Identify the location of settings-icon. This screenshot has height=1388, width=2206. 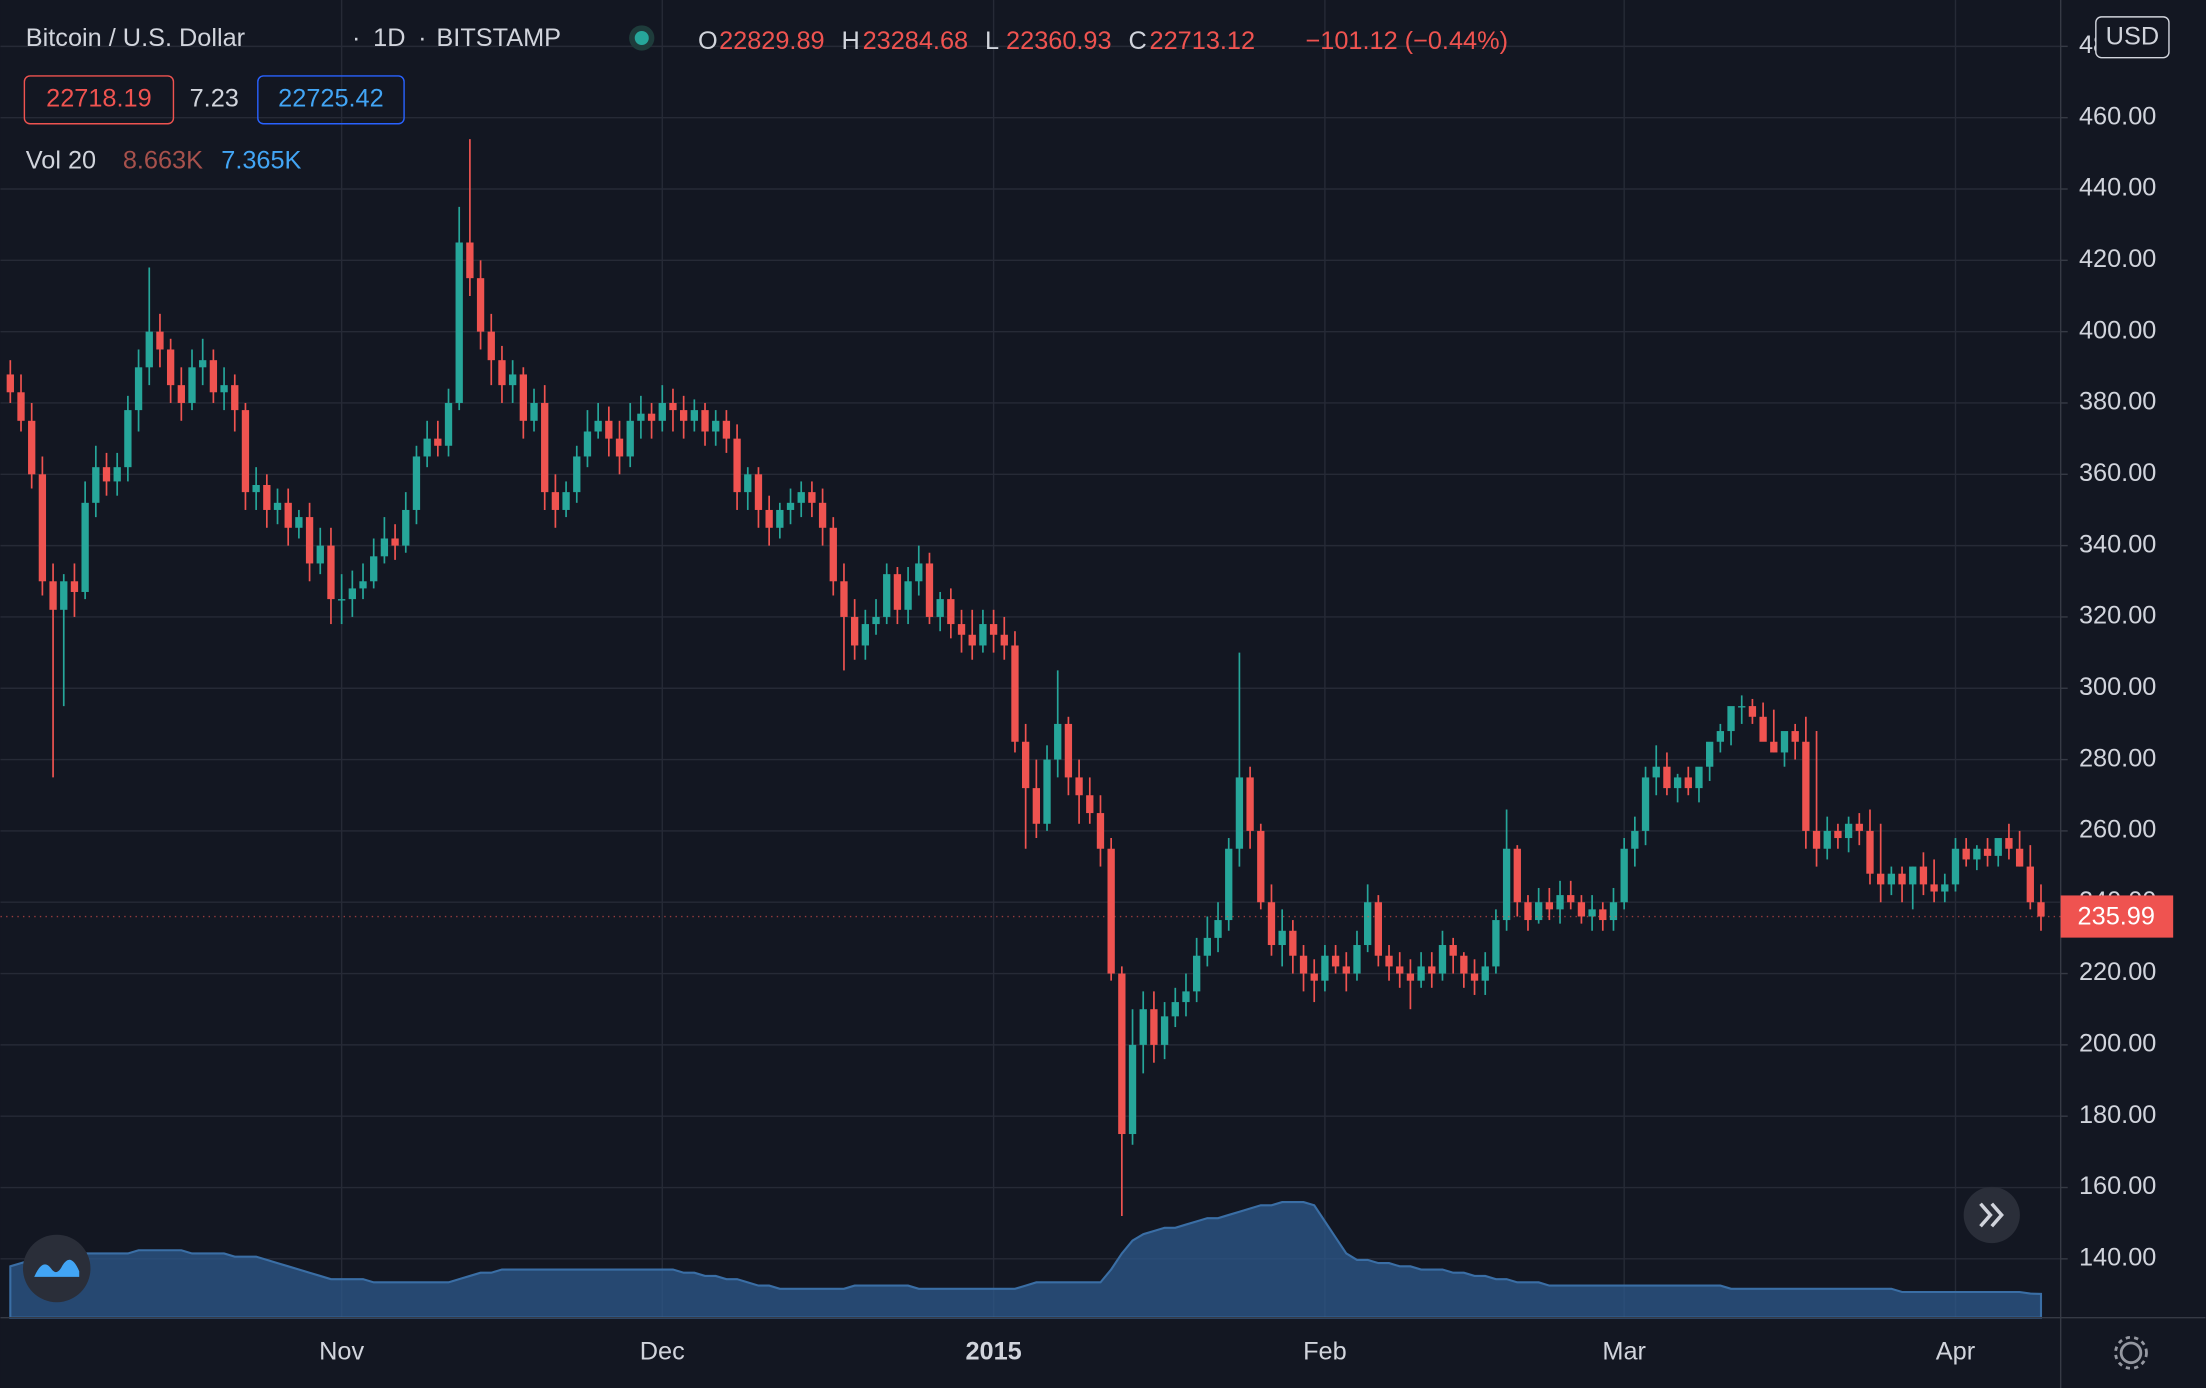
(2131, 1352).